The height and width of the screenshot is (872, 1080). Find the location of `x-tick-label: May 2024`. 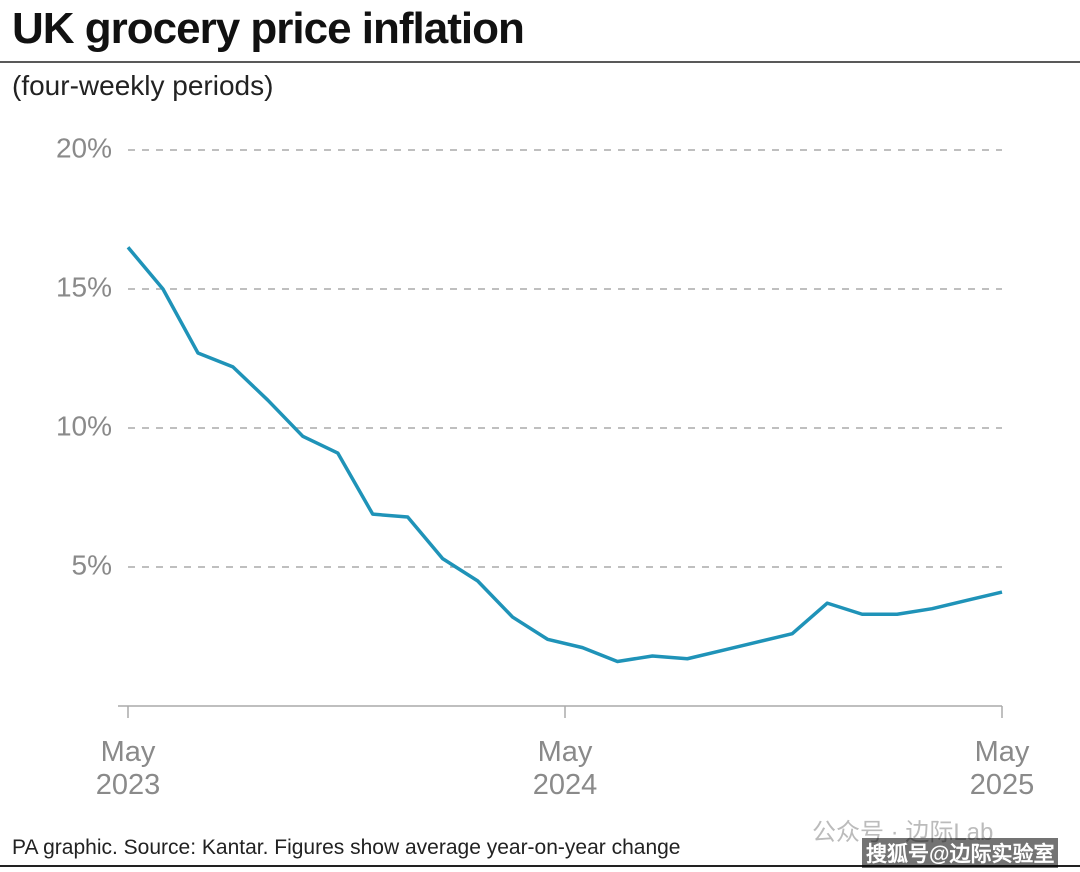

x-tick-label: May 2024 is located at coordinates (565, 768).